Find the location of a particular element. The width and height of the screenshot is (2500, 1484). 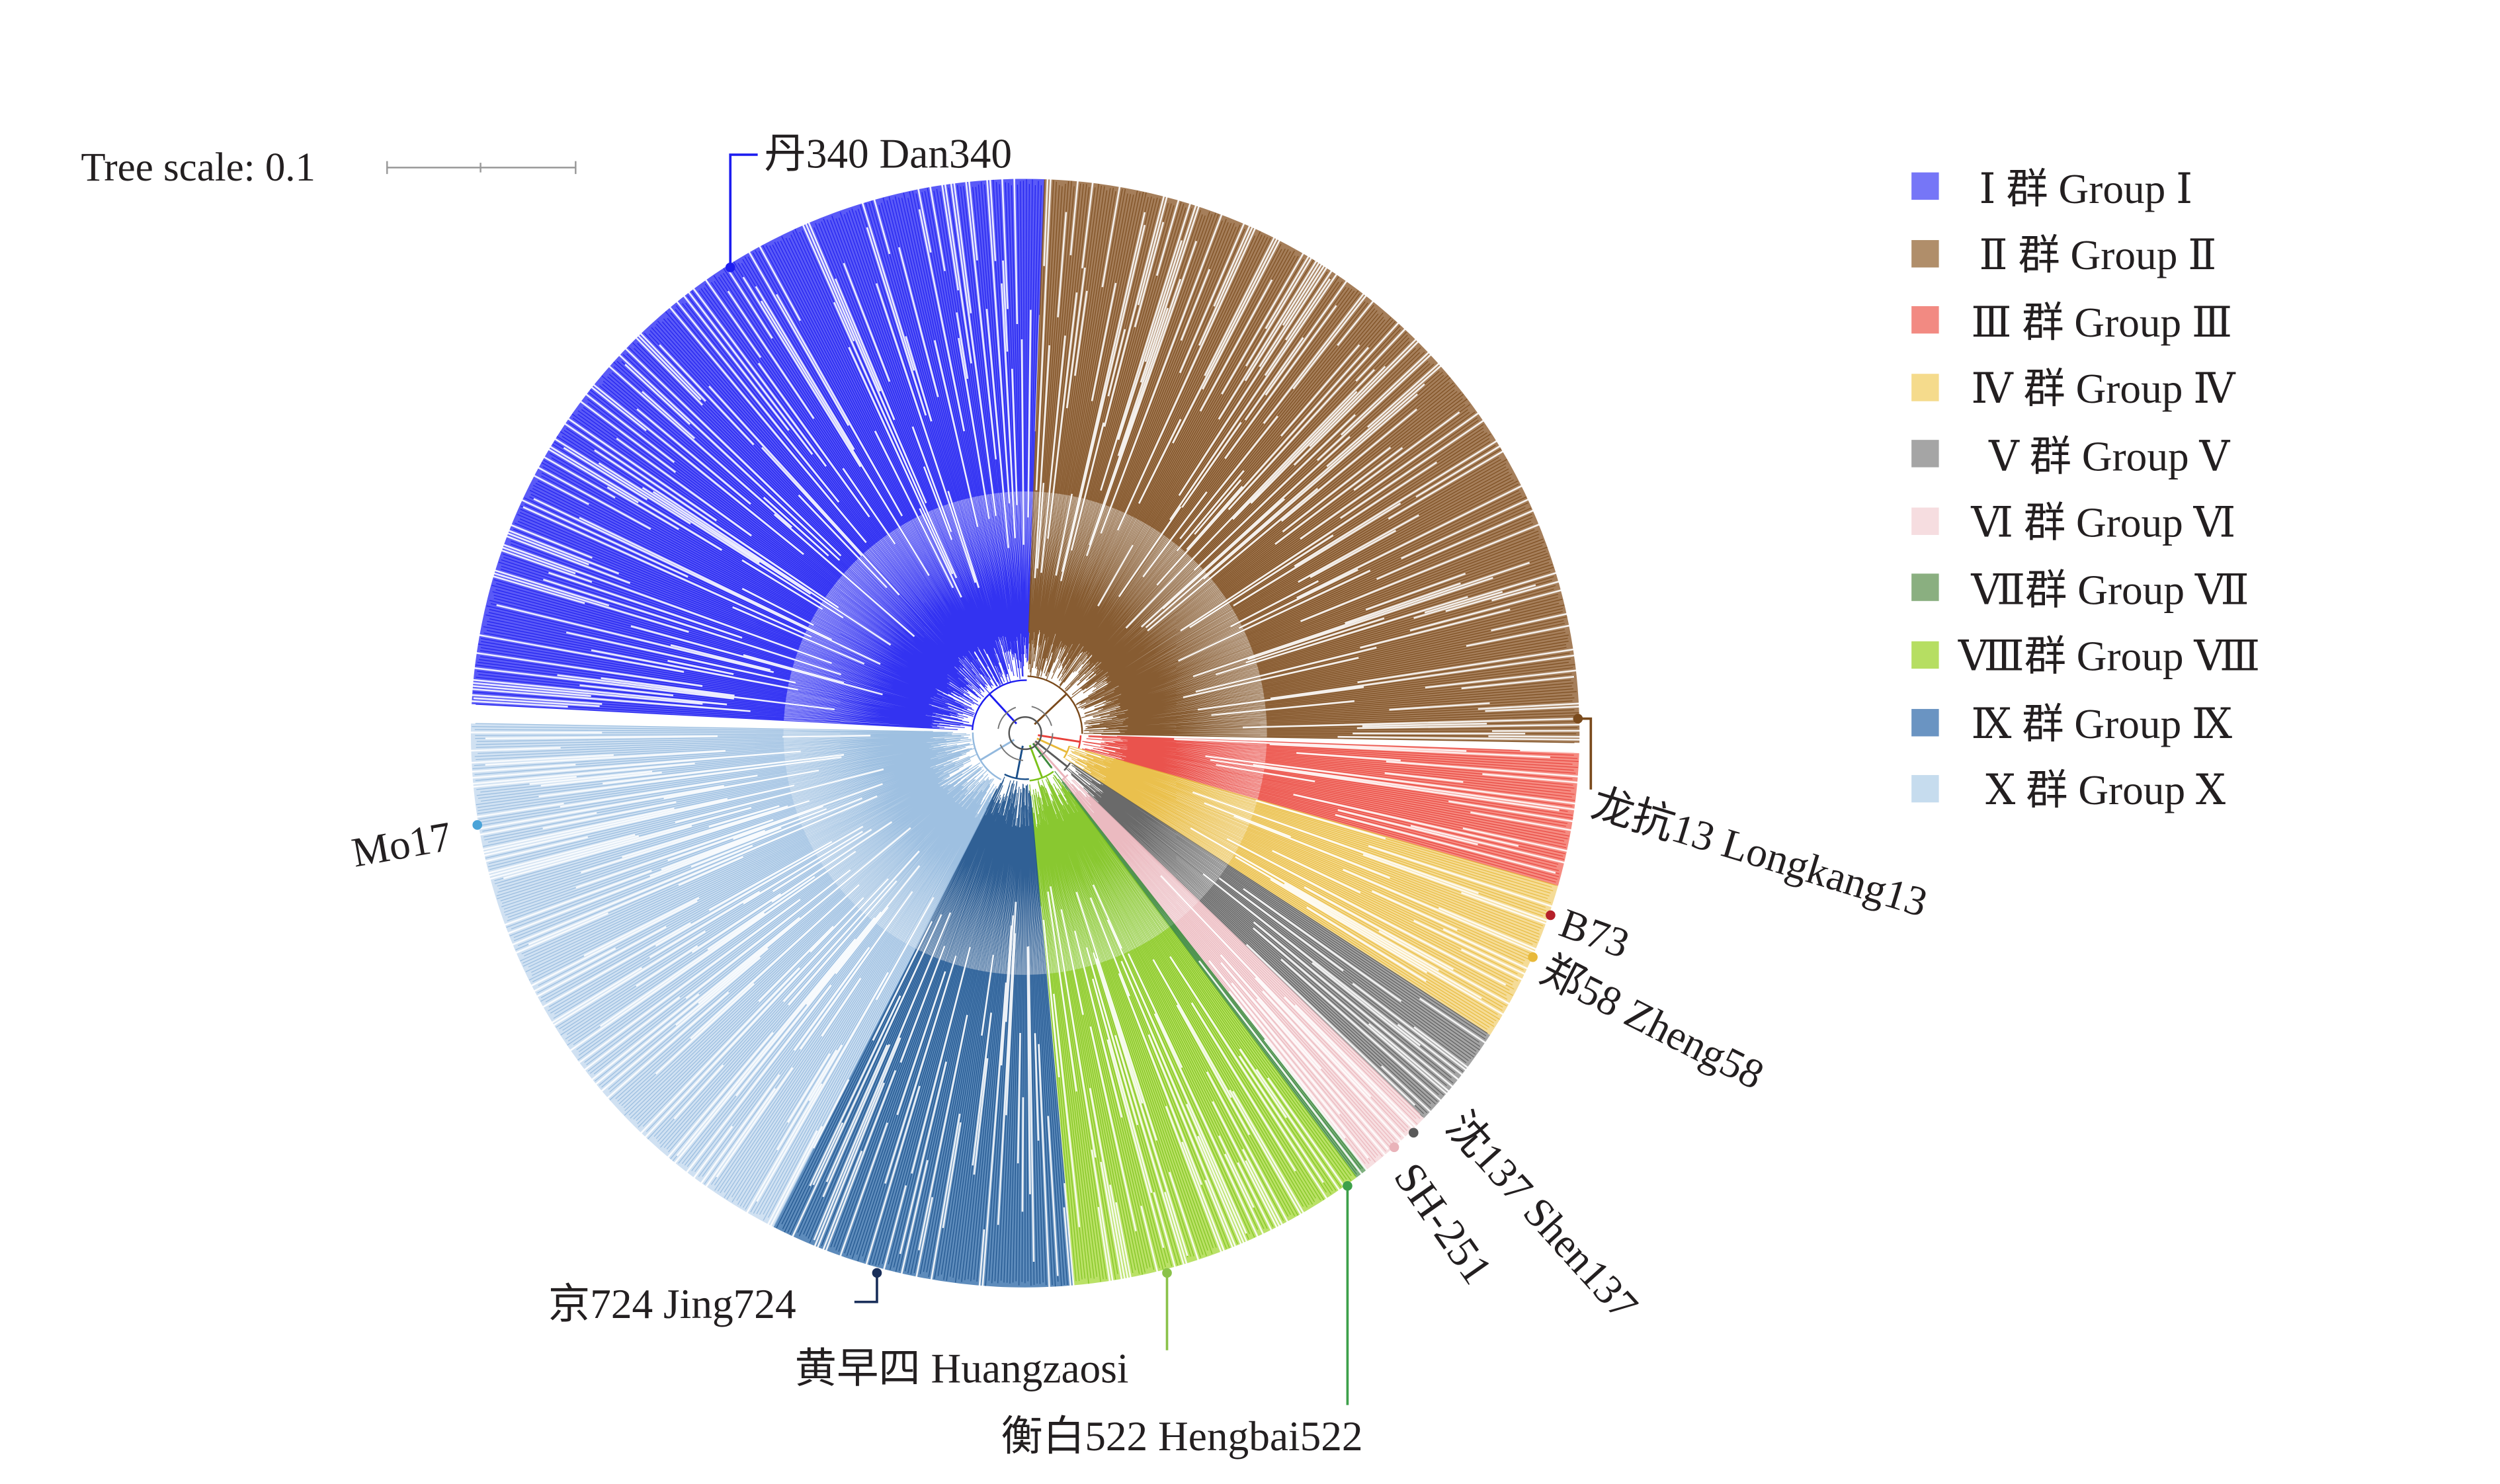

legend-item-group-2: Ⅱ 群 Group Ⅱ is located at coordinates (2063, 255).